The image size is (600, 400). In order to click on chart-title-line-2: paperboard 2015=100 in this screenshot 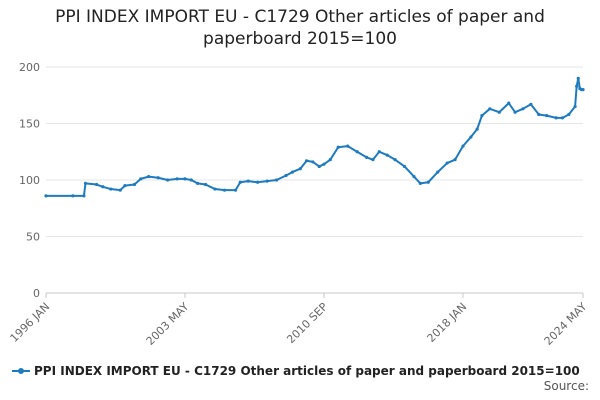, I will do `click(300, 39)`.